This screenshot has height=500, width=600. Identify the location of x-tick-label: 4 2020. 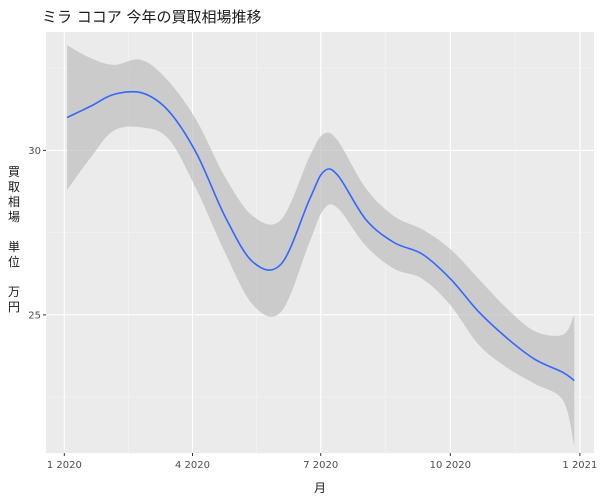
(192, 465).